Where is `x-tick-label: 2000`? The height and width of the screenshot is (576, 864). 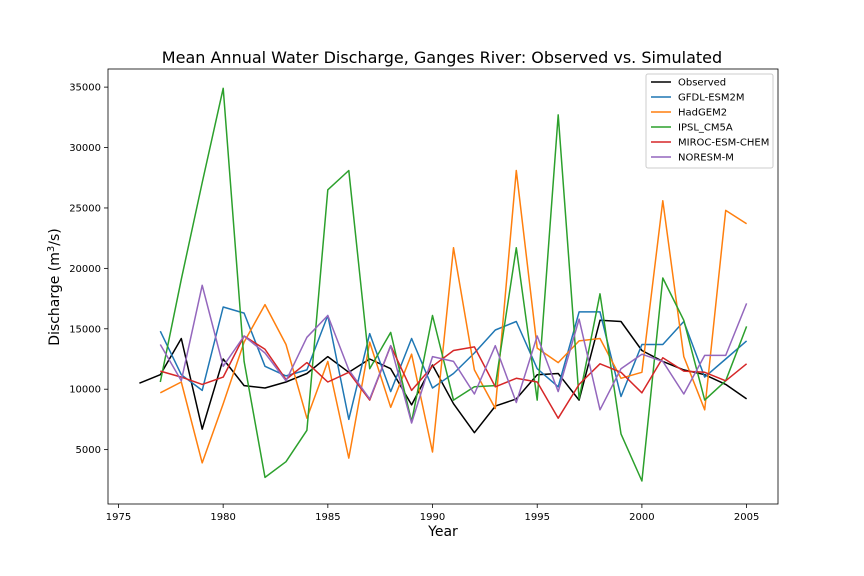 x-tick-label: 2000 is located at coordinates (641, 517).